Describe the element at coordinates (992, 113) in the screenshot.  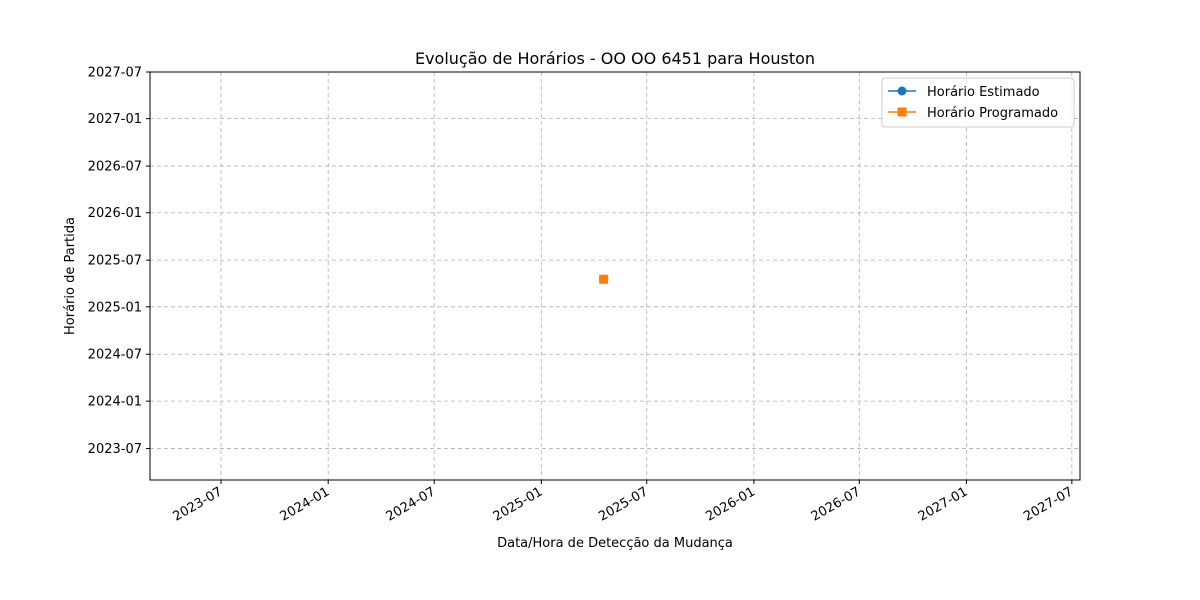
I see `legend-label-scheduled: Horário Programado` at that location.